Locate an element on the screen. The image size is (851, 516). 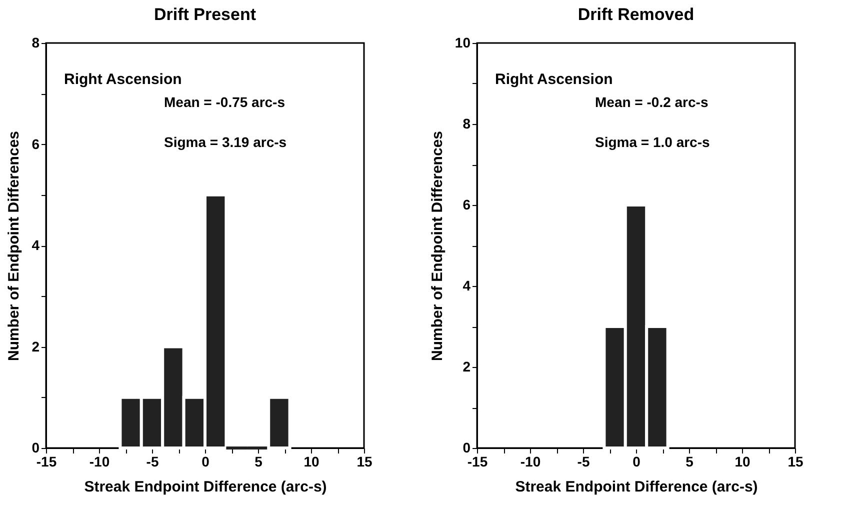
y-tick-label: 10 is located at coordinates (462, 42).